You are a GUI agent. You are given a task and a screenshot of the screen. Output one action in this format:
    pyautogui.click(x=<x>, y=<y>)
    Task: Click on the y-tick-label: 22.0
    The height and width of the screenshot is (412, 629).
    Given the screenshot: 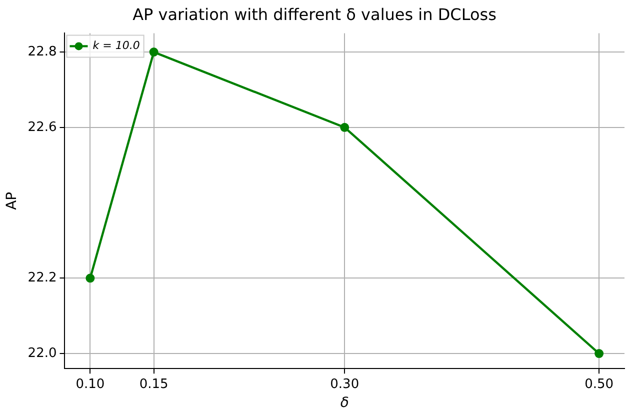 What is the action you would take?
    pyautogui.click(x=42, y=353)
    